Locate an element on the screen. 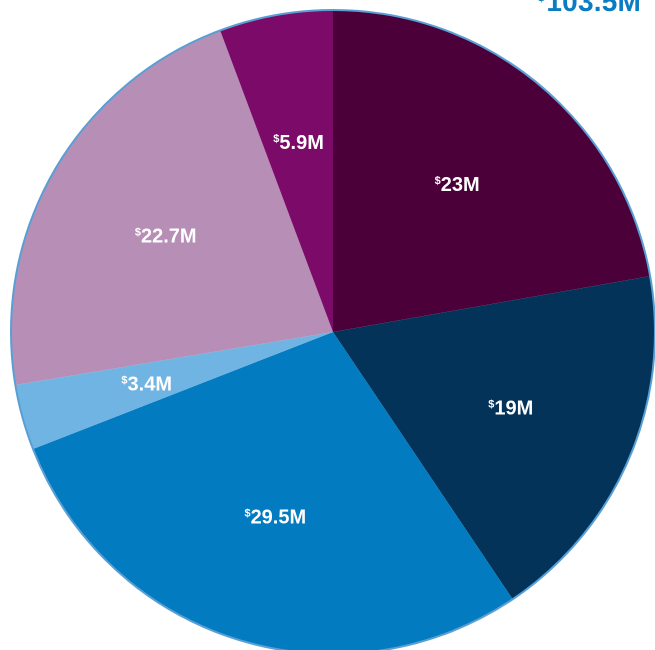 Image resolution: width=655 pixels, height=650 pixels. slice-label-0: $23M is located at coordinates (457, 185).